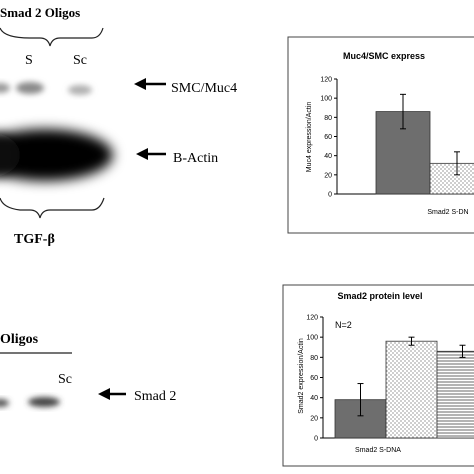 This screenshot has height=474, width=474. What do you see at coordinates (19, 339) in the screenshot?
I see `bottom-blot-group-label: Oligos` at bounding box center [19, 339].